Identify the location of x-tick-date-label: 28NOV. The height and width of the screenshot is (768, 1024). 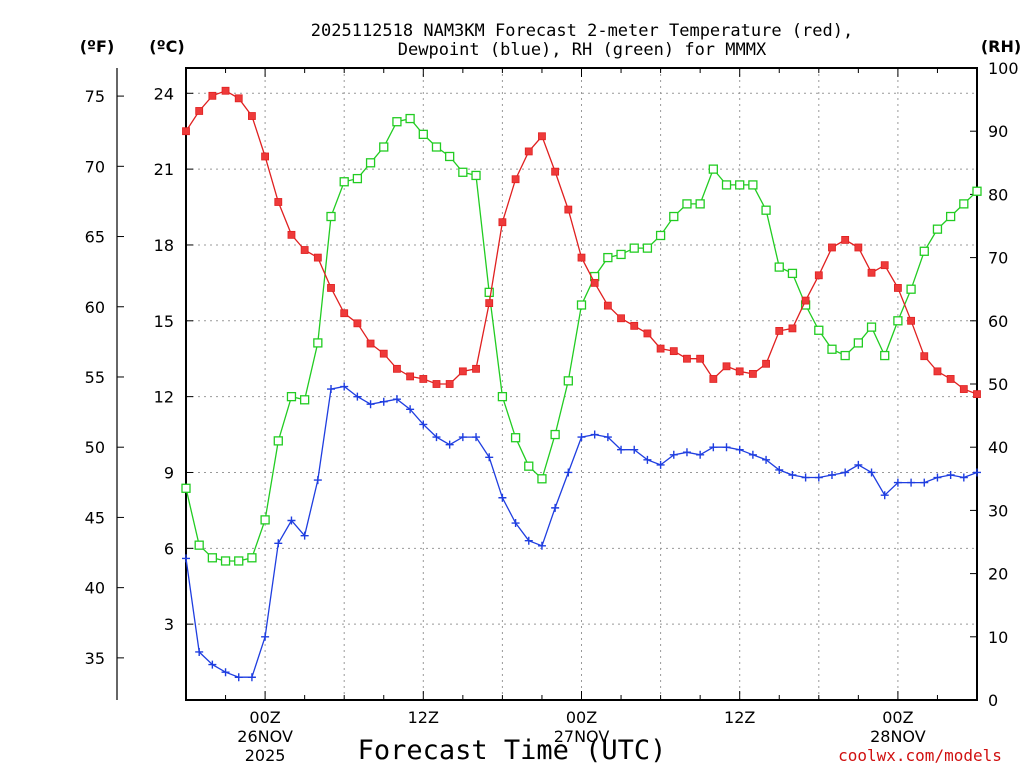
(898, 736).